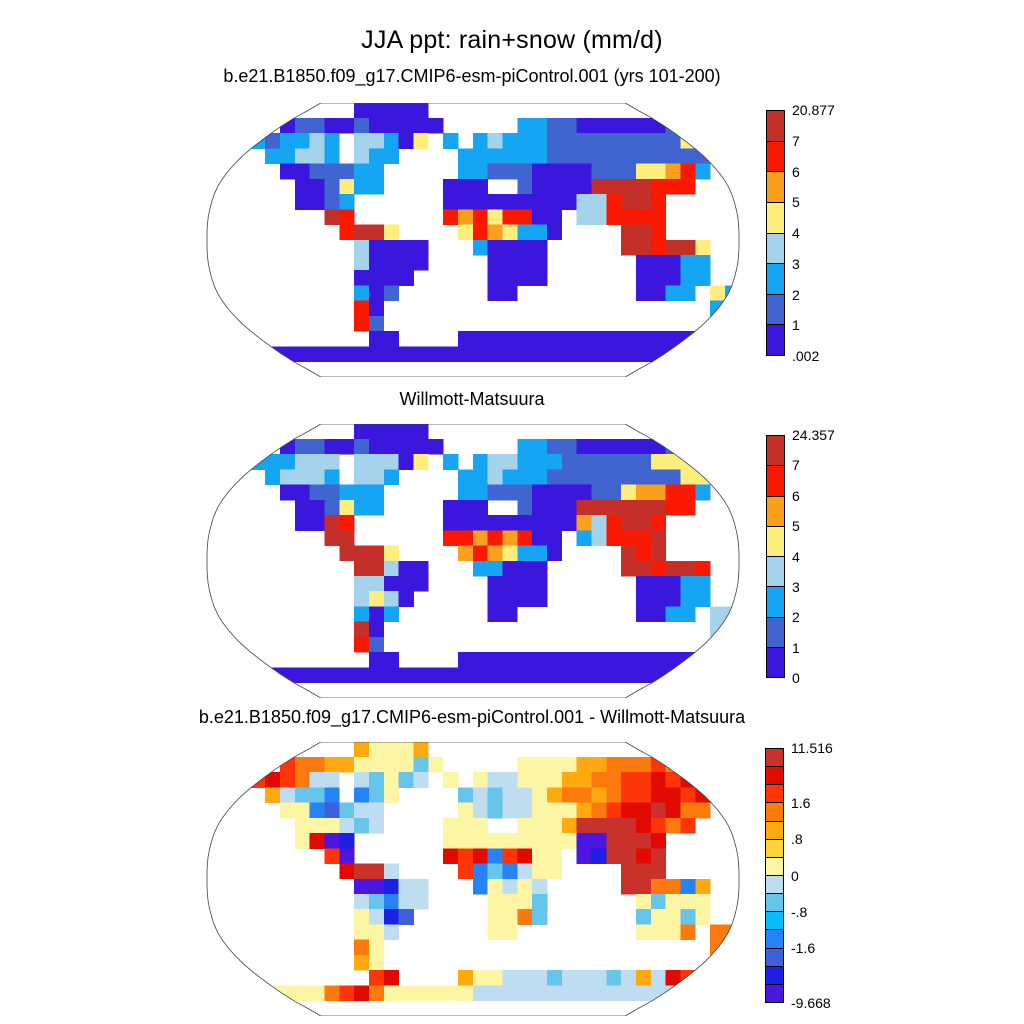  I want to click on colorbar-tick-label: 7, so click(796, 140).